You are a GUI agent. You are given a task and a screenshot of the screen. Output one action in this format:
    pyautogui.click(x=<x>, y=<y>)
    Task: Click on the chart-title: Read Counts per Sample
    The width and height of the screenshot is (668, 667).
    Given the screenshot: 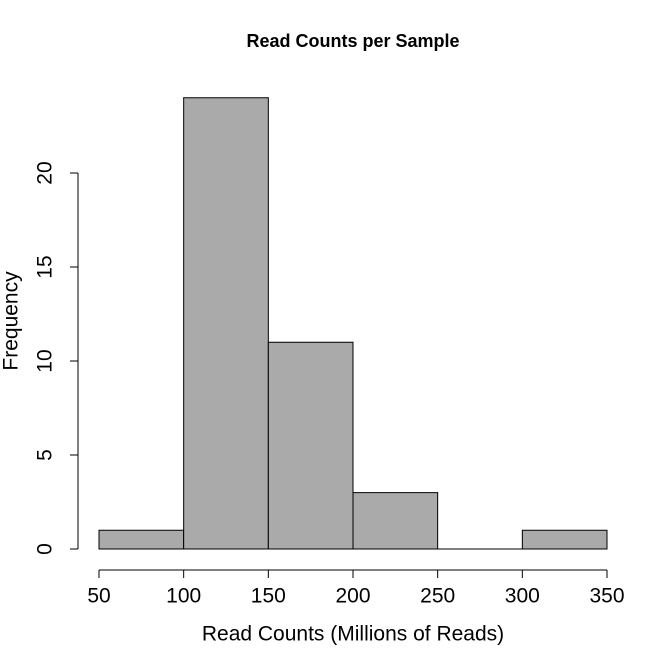 What is the action you would take?
    pyautogui.click(x=352, y=41)
    